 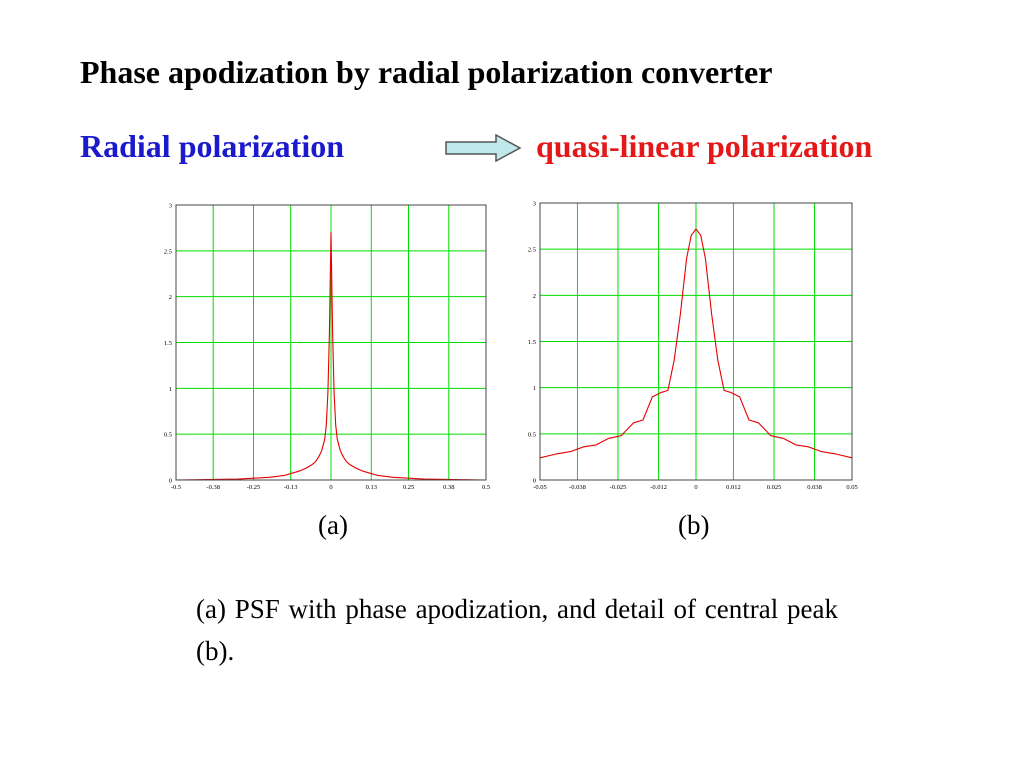 I want to click on subtitle-radial-polarization: Radial polarization, so click(x=212, y=146).